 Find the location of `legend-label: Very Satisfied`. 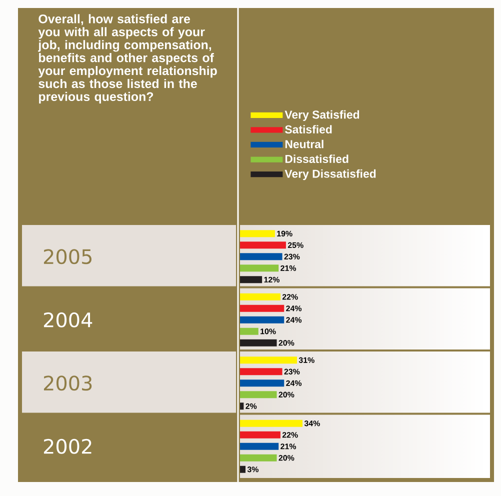

legend-label: Very Satisfied is located at coordinates (322, 115).